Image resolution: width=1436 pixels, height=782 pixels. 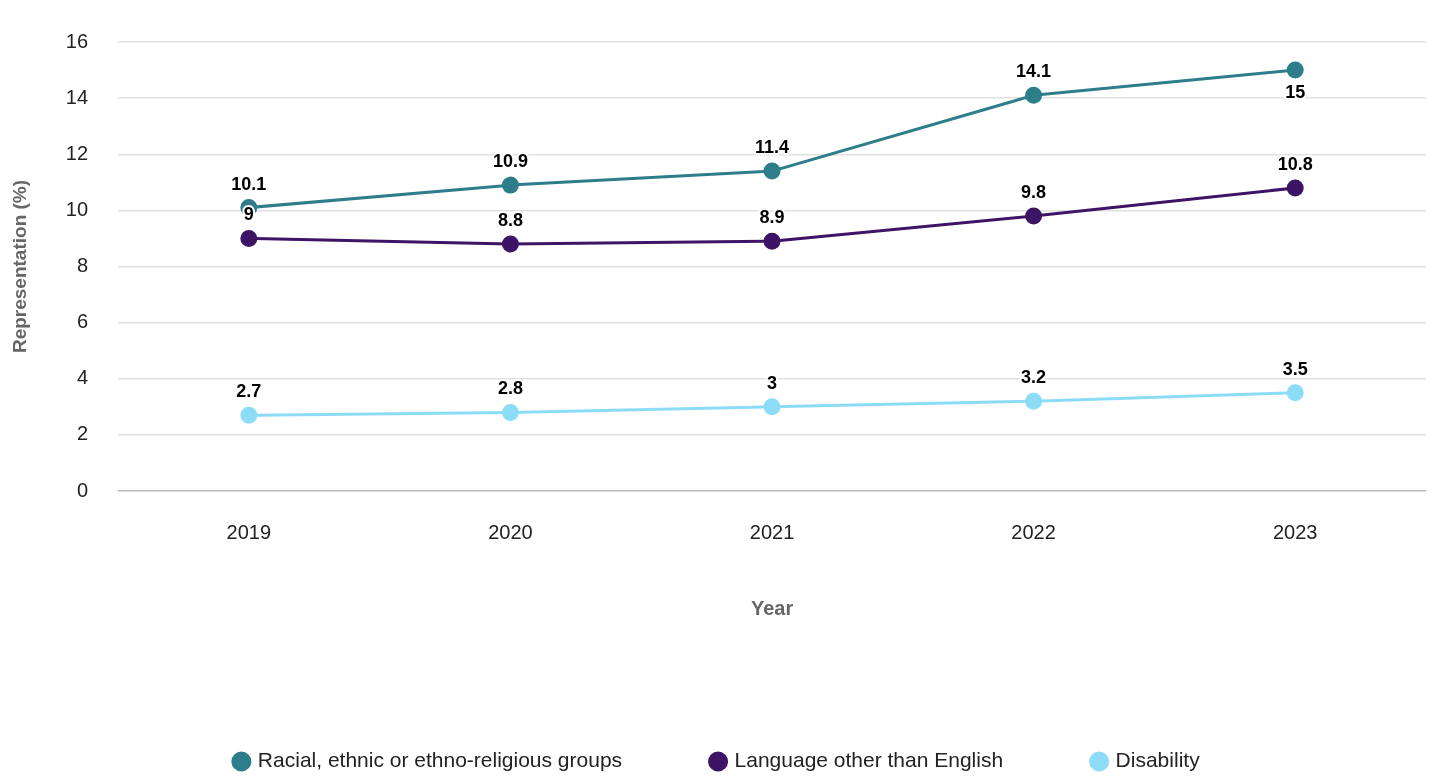 What do you see at coordinates (440, 760) in the screenshot?
I see `legend-label: Racial, ethnic or ethno-religious groups` at bounding box center [440, 760].